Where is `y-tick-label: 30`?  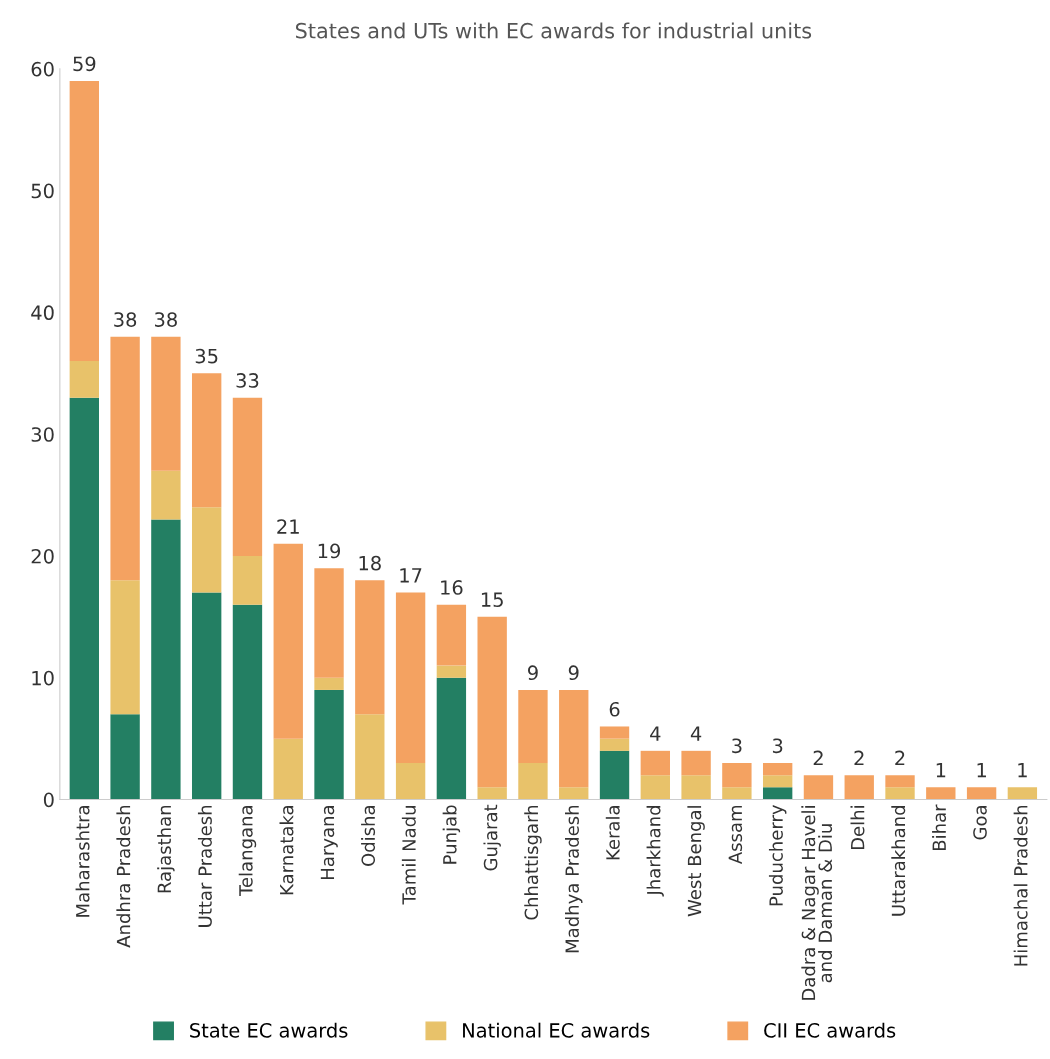
y-tick-label: 30 is located at coordinates (42, 434).